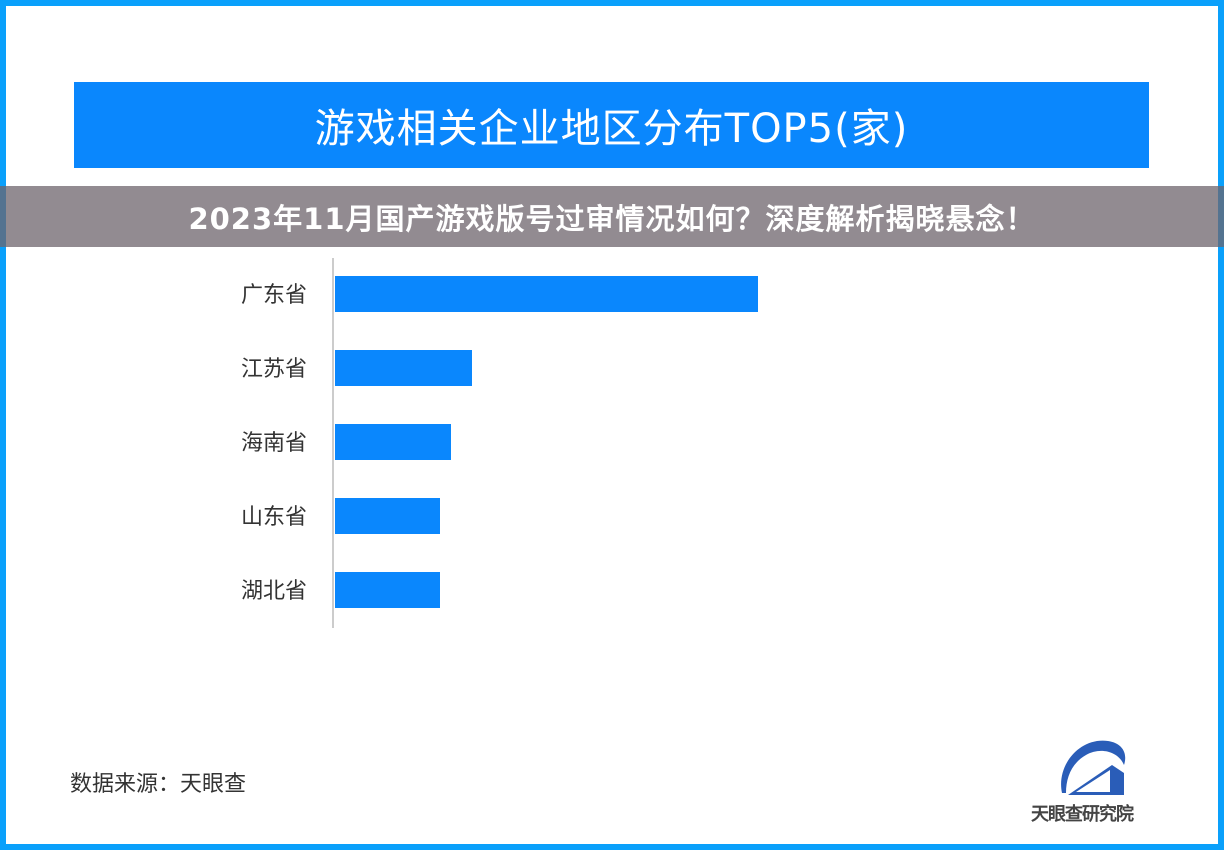 Image resolution: width=1224 pixels, height=850 pixels. Describe the element at coordinates (274, 369) in the screenshot. I see `category-label: 江苏省` at that location.